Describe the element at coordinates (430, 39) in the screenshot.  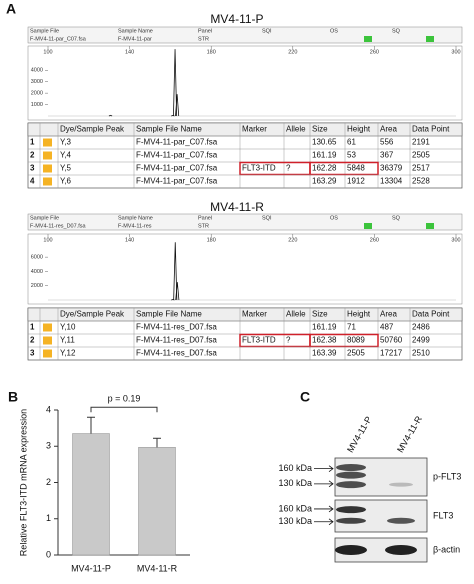
I see `status-icon` at that location.